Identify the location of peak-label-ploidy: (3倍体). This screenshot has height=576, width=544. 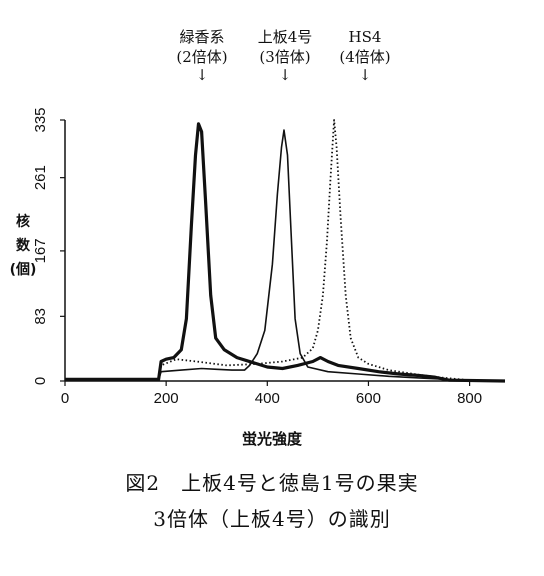
(285, 57).